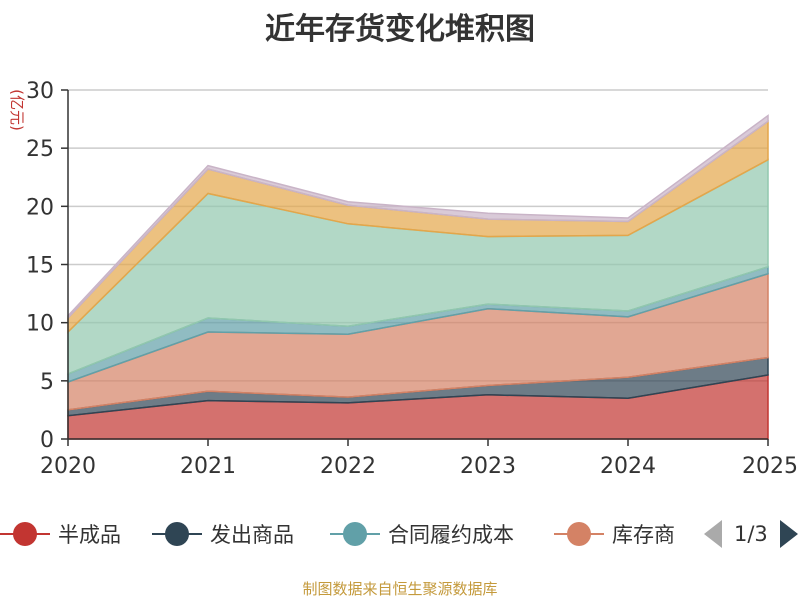 This screenshot has height=600, width=800. I want to click on y-axis-unit-label: (亿元), so click(17, 110).